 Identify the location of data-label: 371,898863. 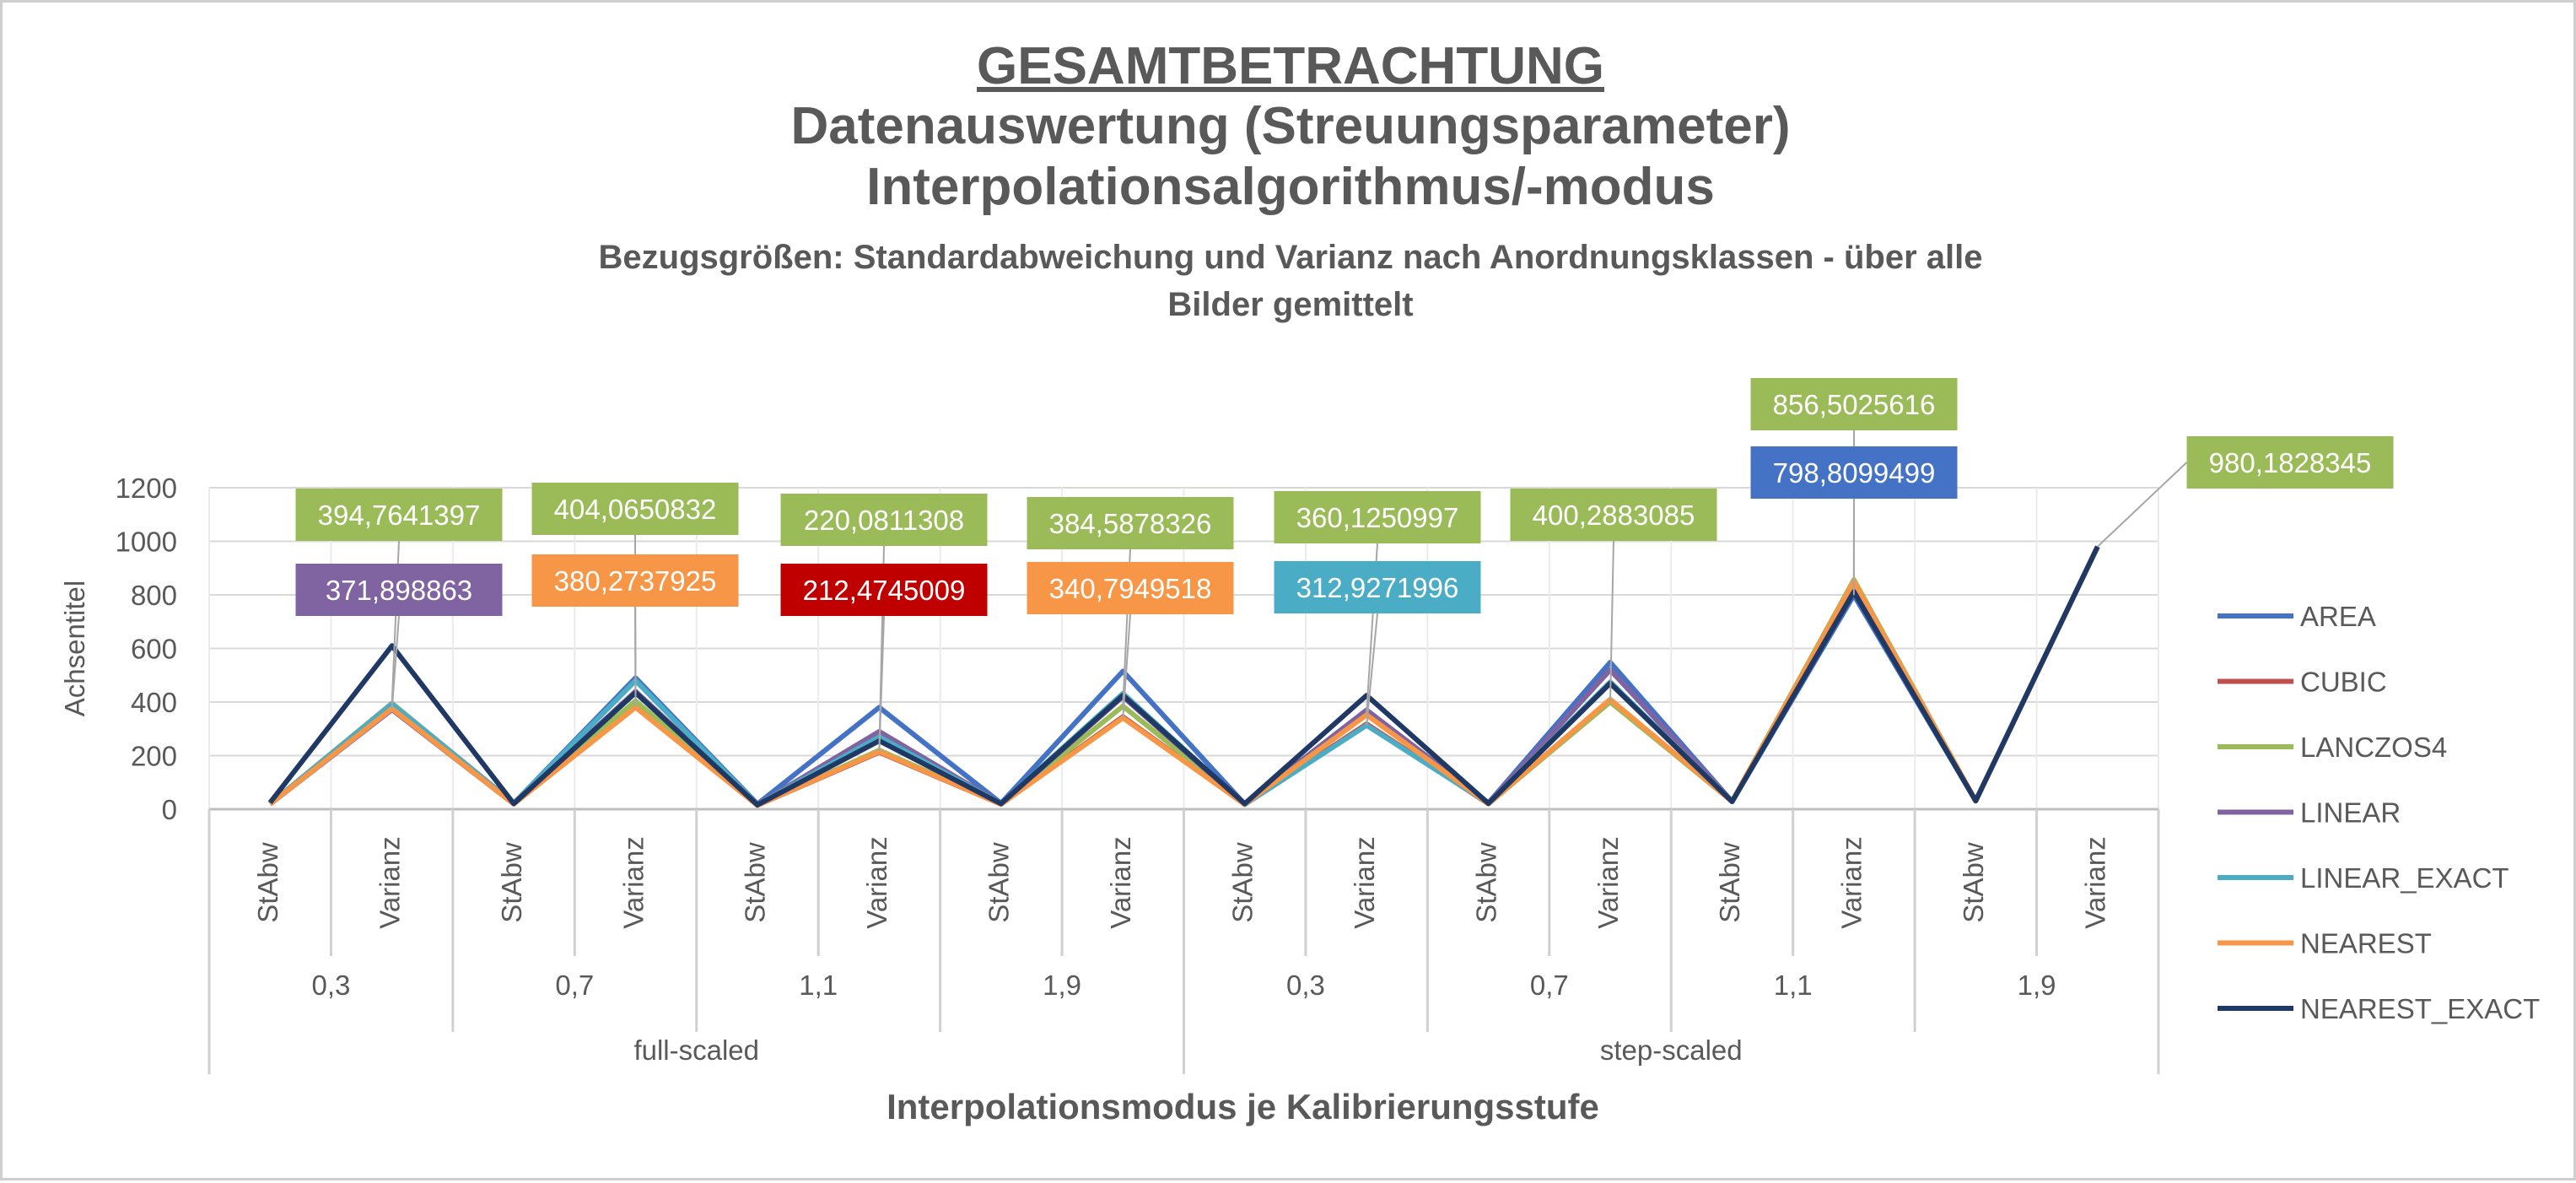
(399, 590).